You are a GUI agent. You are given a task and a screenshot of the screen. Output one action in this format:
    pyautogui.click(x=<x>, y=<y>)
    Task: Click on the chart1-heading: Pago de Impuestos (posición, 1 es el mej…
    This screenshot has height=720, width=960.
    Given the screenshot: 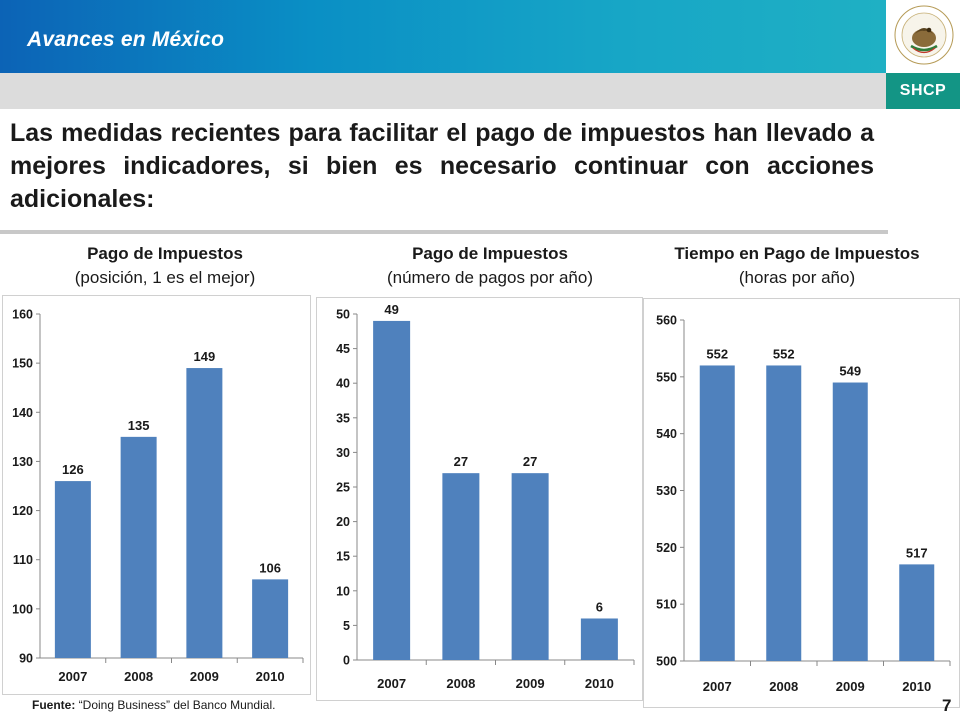 What is the action you would take?
    pyautogui.click(x=165, y=266)
    